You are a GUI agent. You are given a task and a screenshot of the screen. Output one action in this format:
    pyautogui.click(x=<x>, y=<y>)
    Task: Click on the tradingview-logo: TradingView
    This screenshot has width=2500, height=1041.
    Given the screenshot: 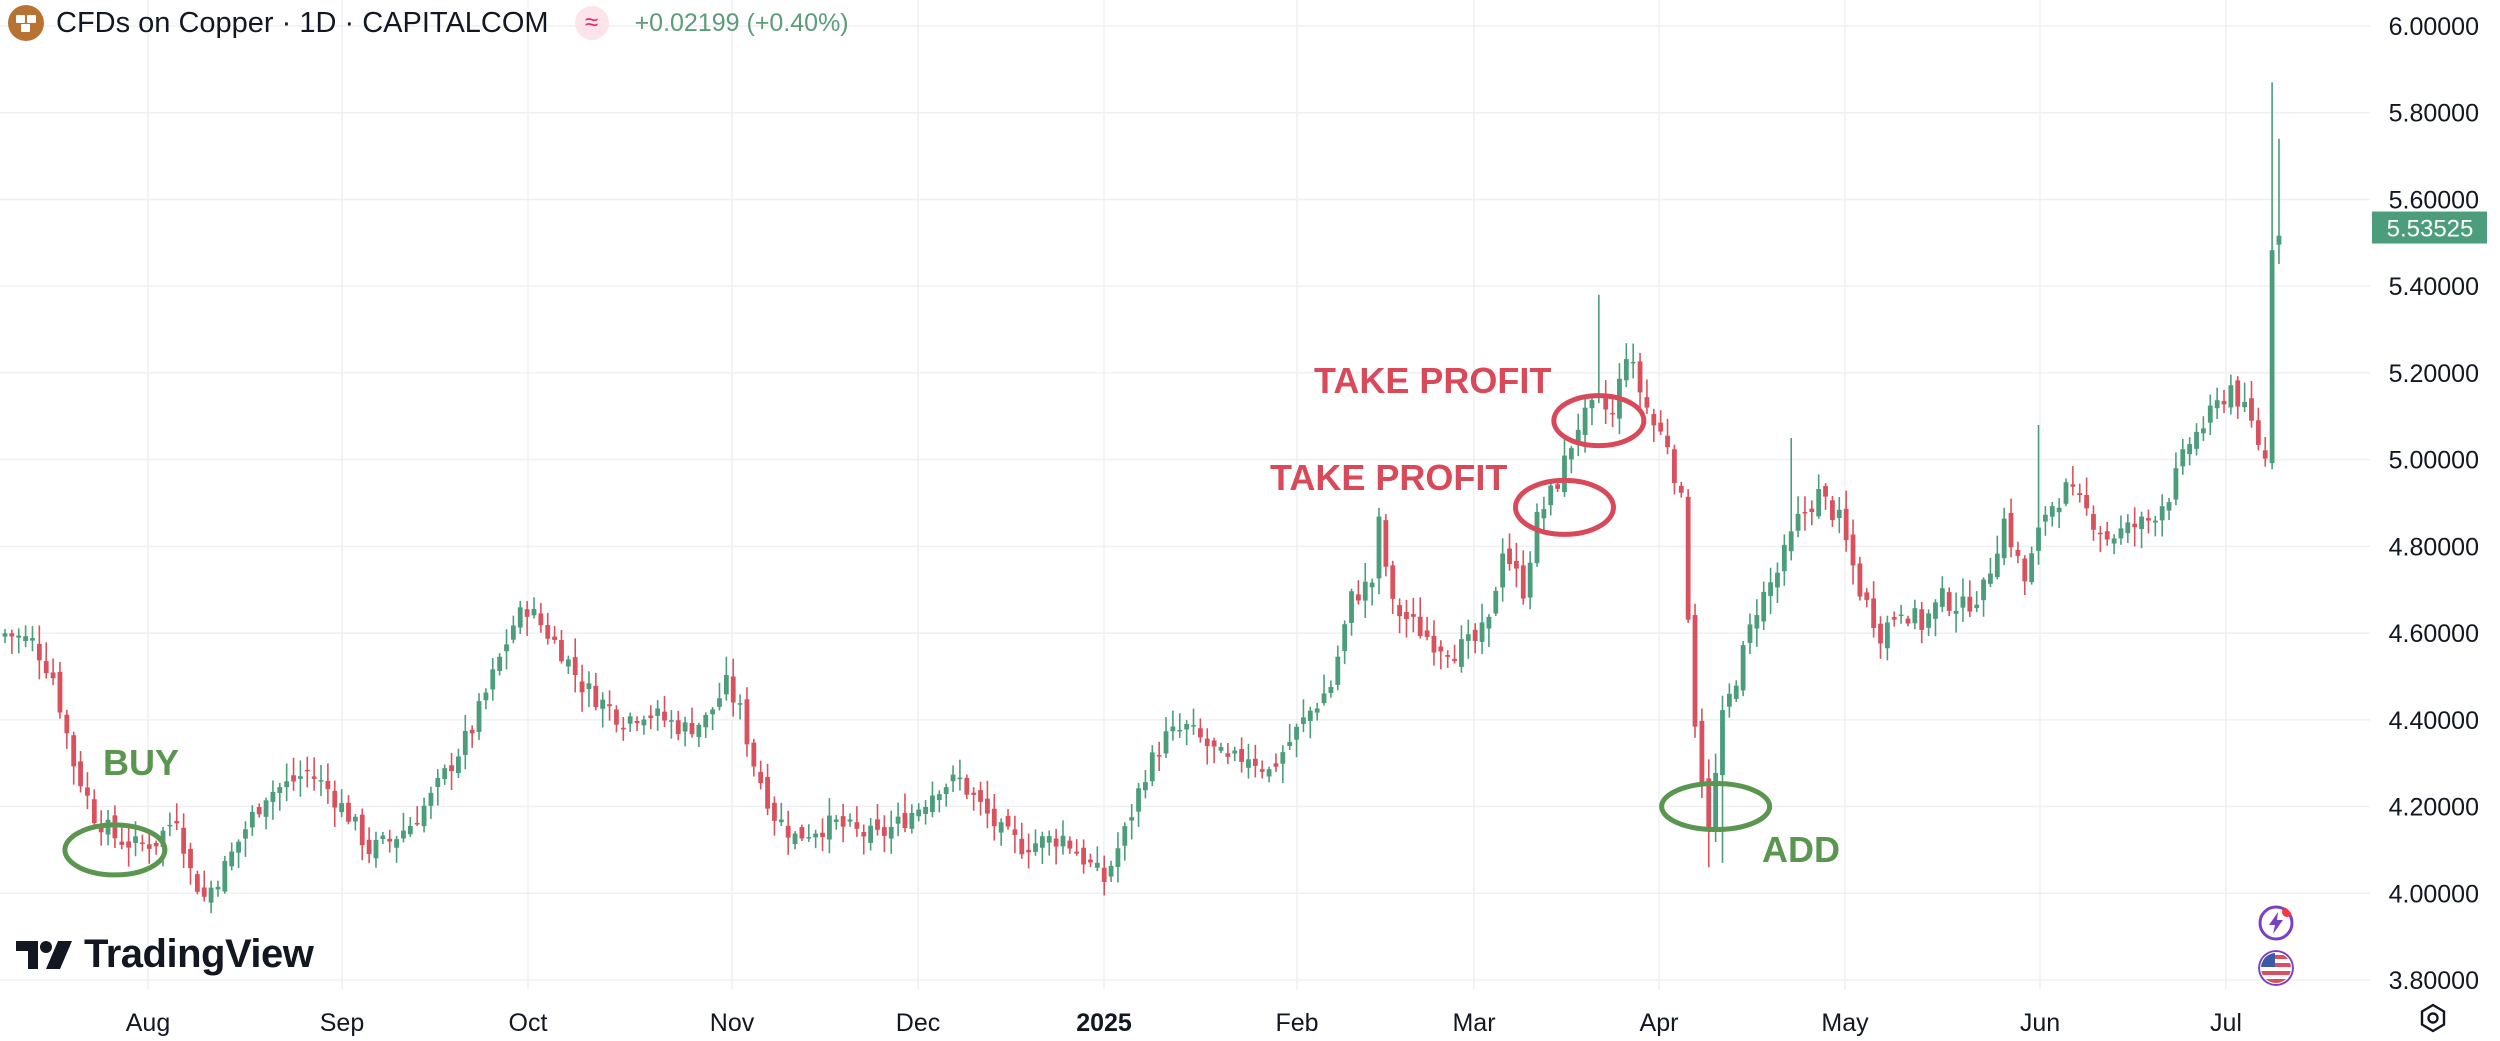 What is the action you would take?
    pyautogui.click(x=165, y=954)
    